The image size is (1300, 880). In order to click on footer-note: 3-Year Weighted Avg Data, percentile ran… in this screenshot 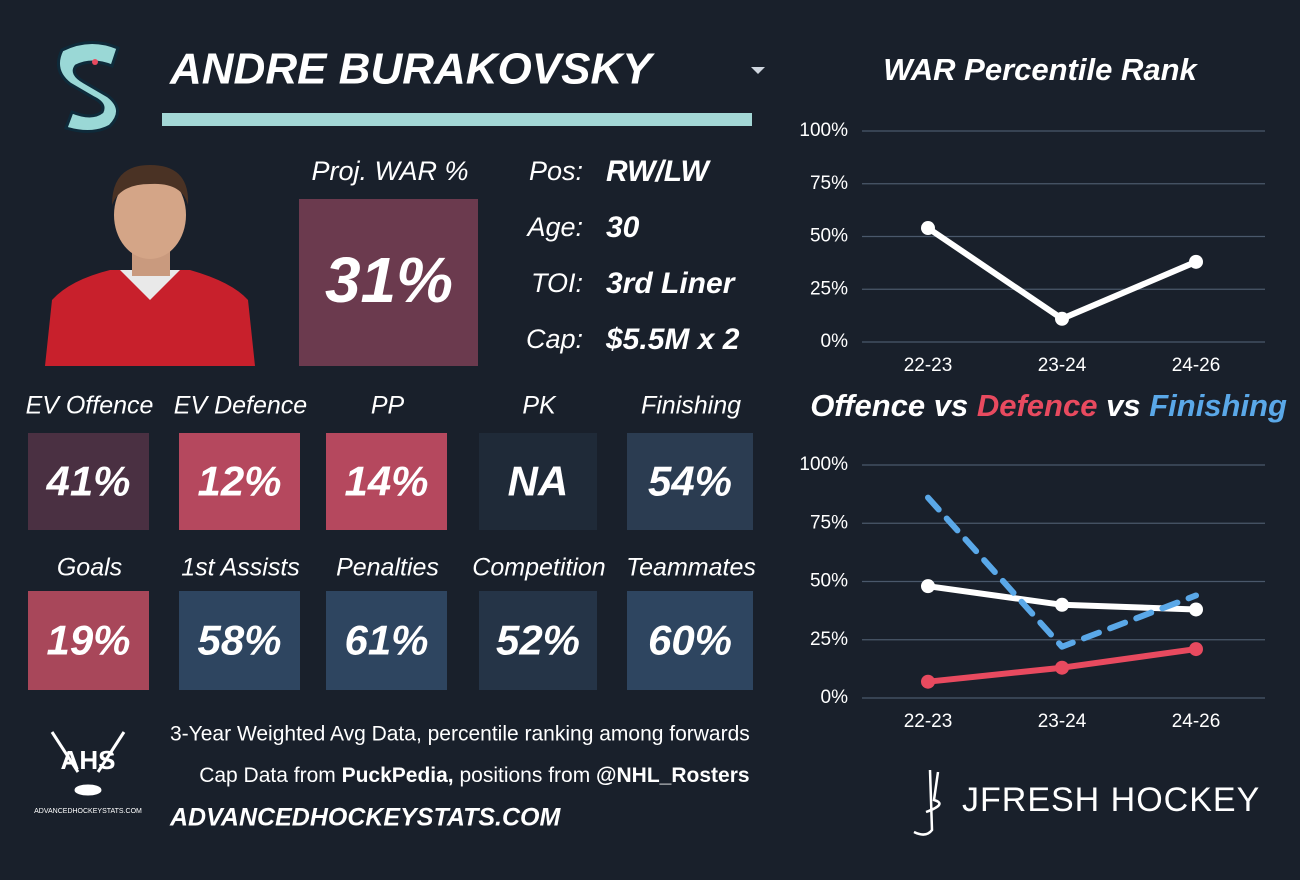, I will do `click(460, 734)`.